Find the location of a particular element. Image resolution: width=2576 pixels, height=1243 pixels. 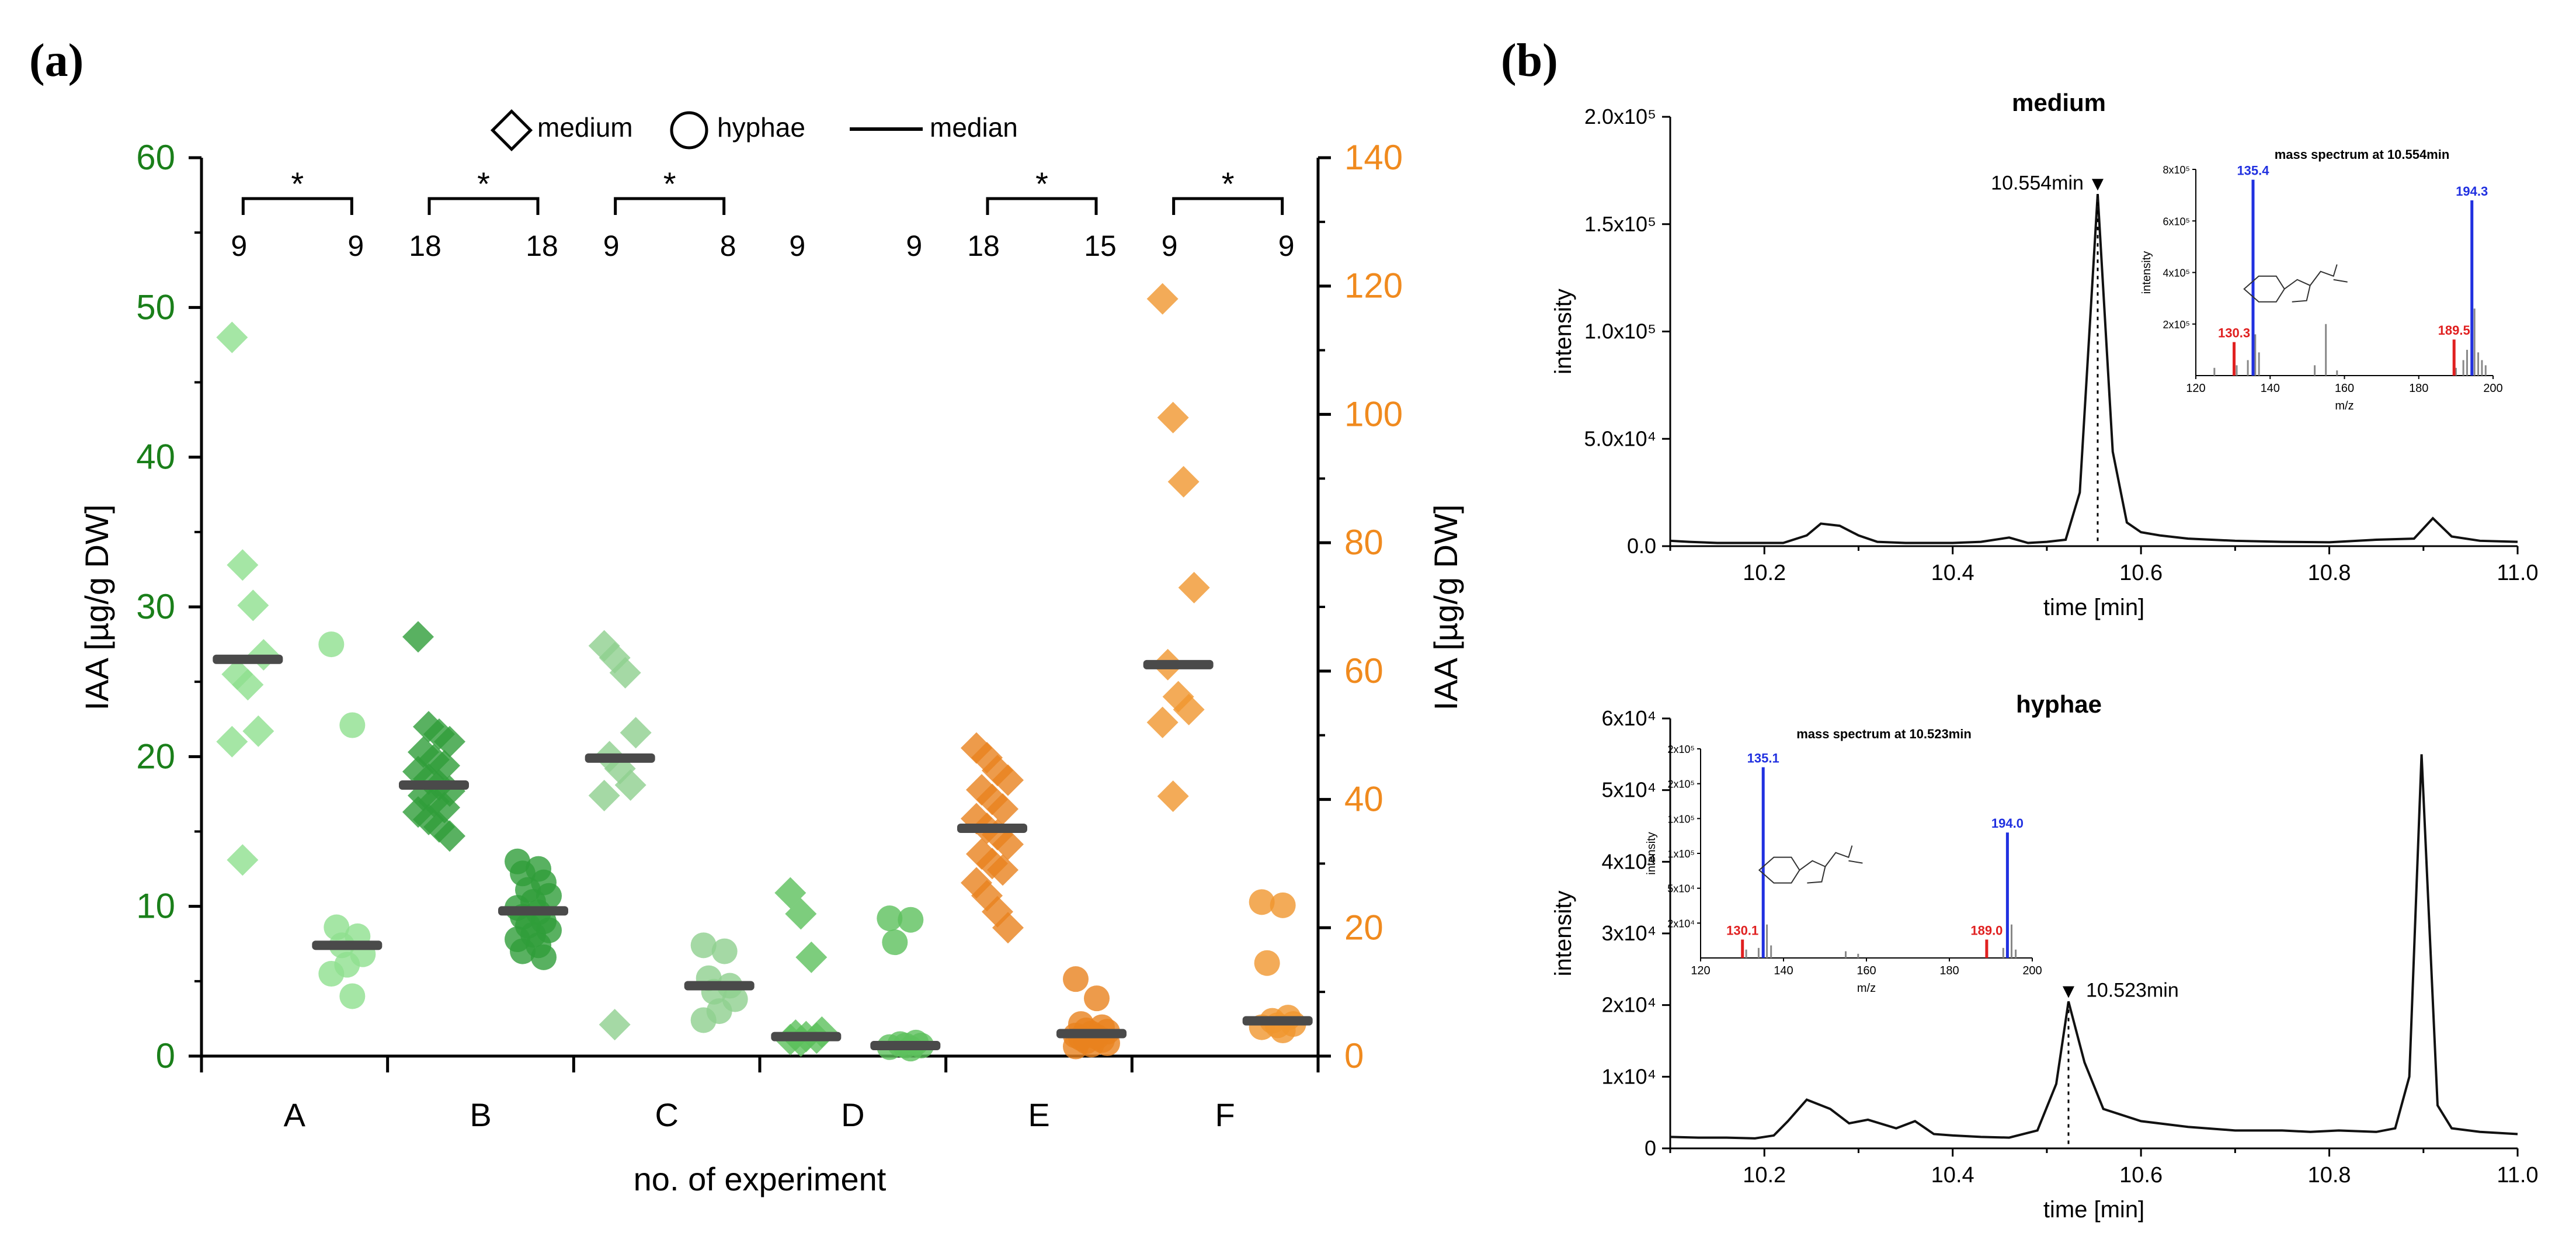

y-tick-label: 5x10⁴ is located at coordinates (1629, 790).